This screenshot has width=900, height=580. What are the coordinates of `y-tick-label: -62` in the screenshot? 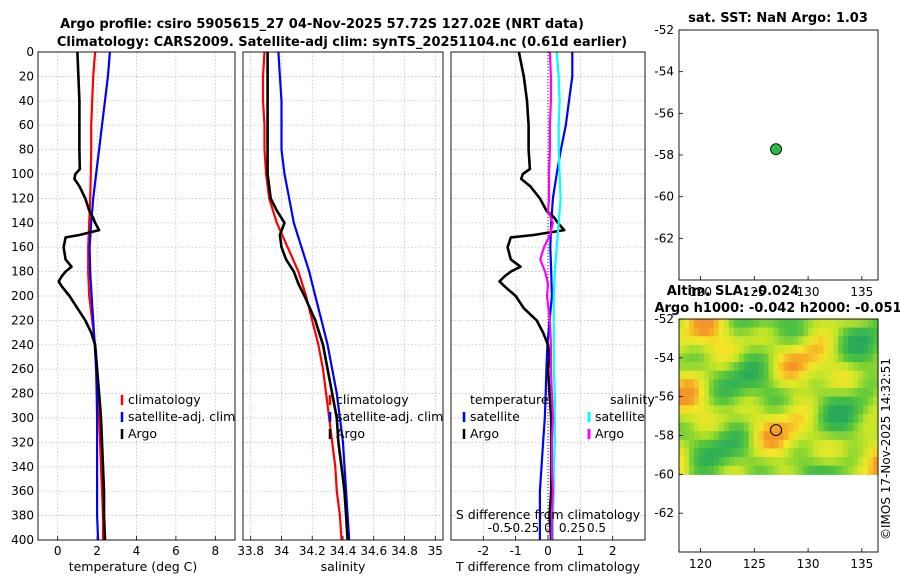 It's located at (664, 513).